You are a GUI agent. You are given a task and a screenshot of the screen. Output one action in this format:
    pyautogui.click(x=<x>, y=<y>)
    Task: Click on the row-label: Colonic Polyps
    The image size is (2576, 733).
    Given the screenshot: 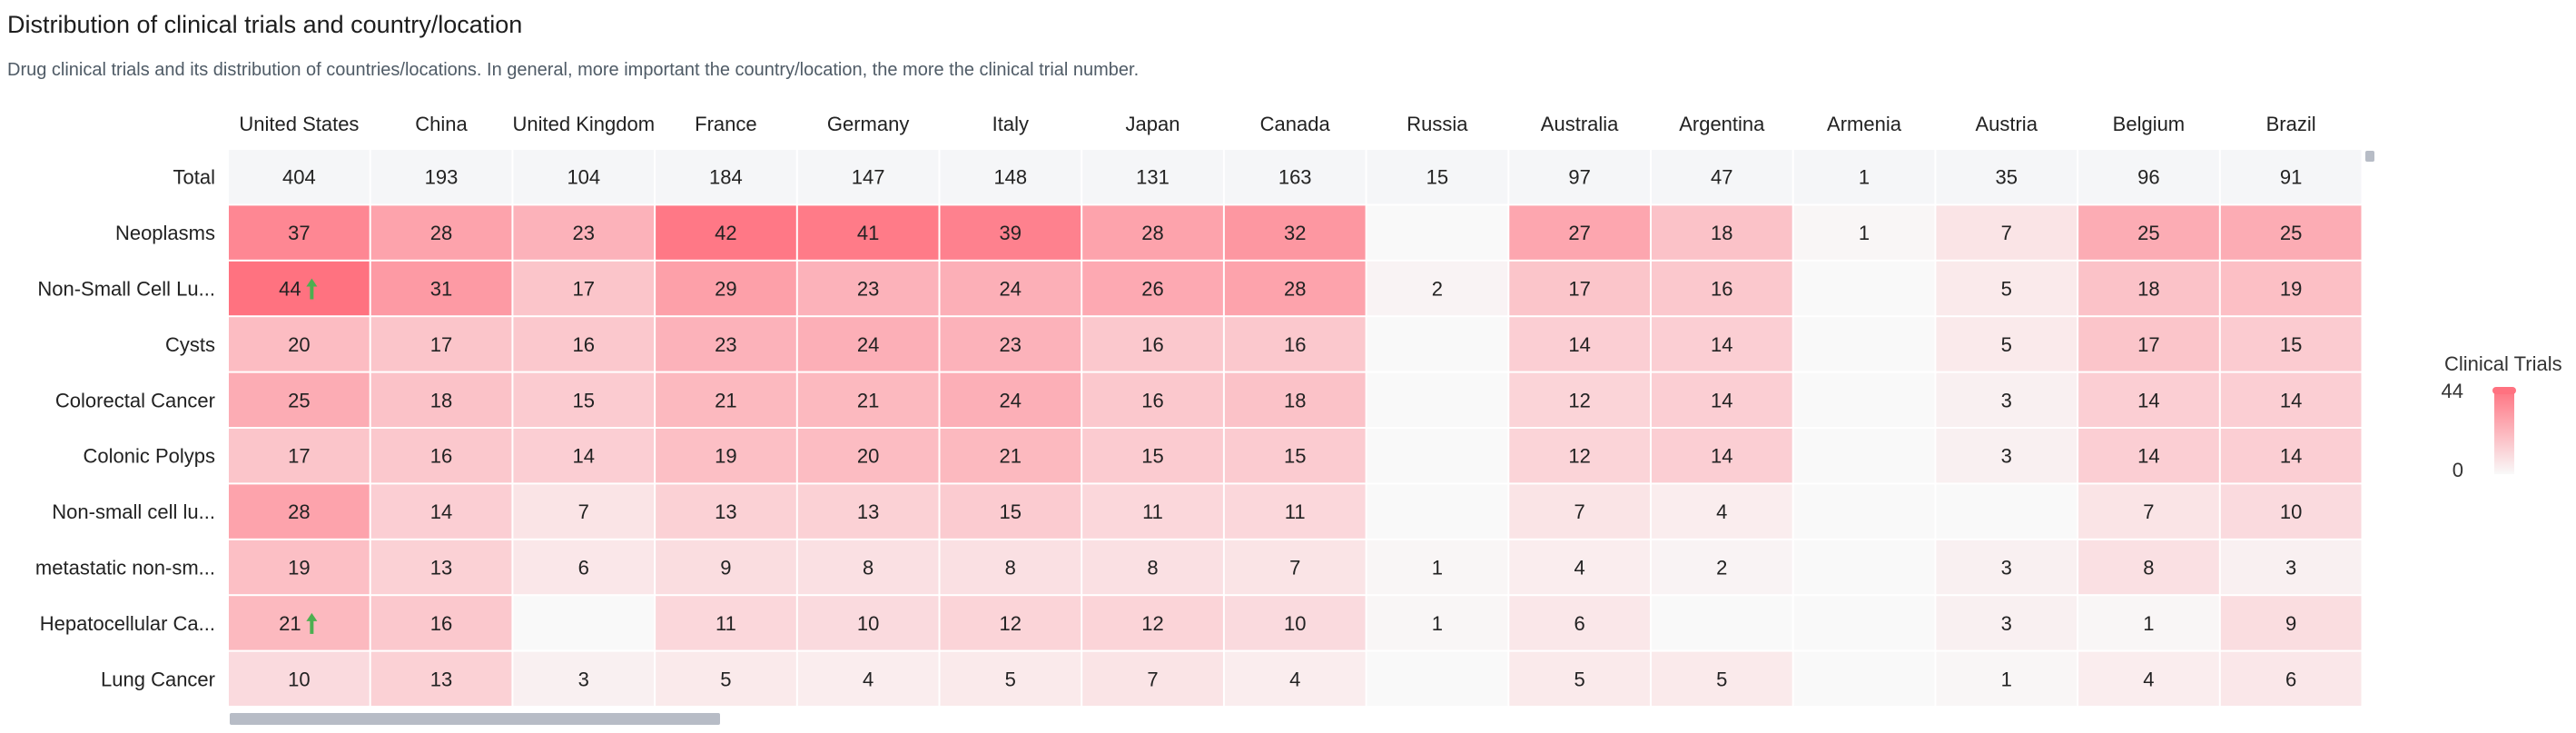 What is the action you would take?
    pyautogui.click(x=149, y=456)
    